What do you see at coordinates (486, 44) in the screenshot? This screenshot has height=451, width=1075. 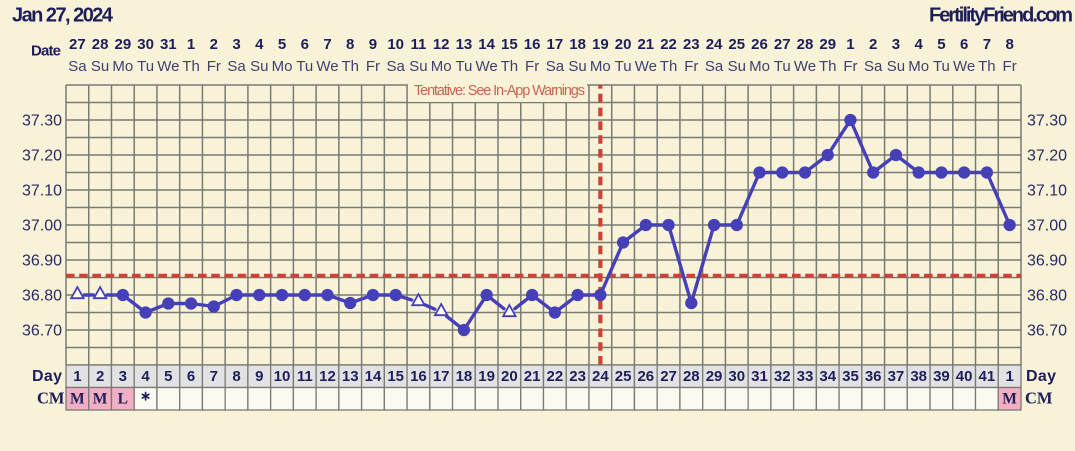 I see `svg-text: 14` at bounding box center [486, 44].